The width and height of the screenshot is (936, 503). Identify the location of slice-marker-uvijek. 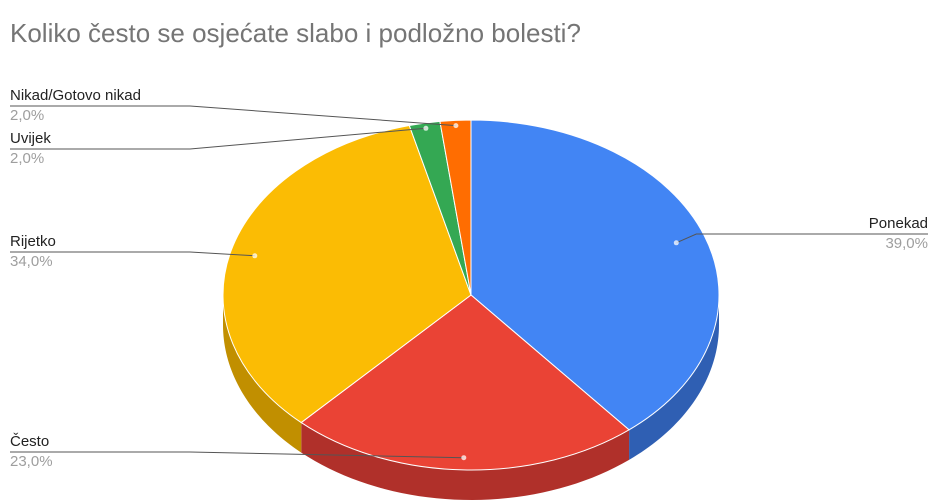
(426, 128).